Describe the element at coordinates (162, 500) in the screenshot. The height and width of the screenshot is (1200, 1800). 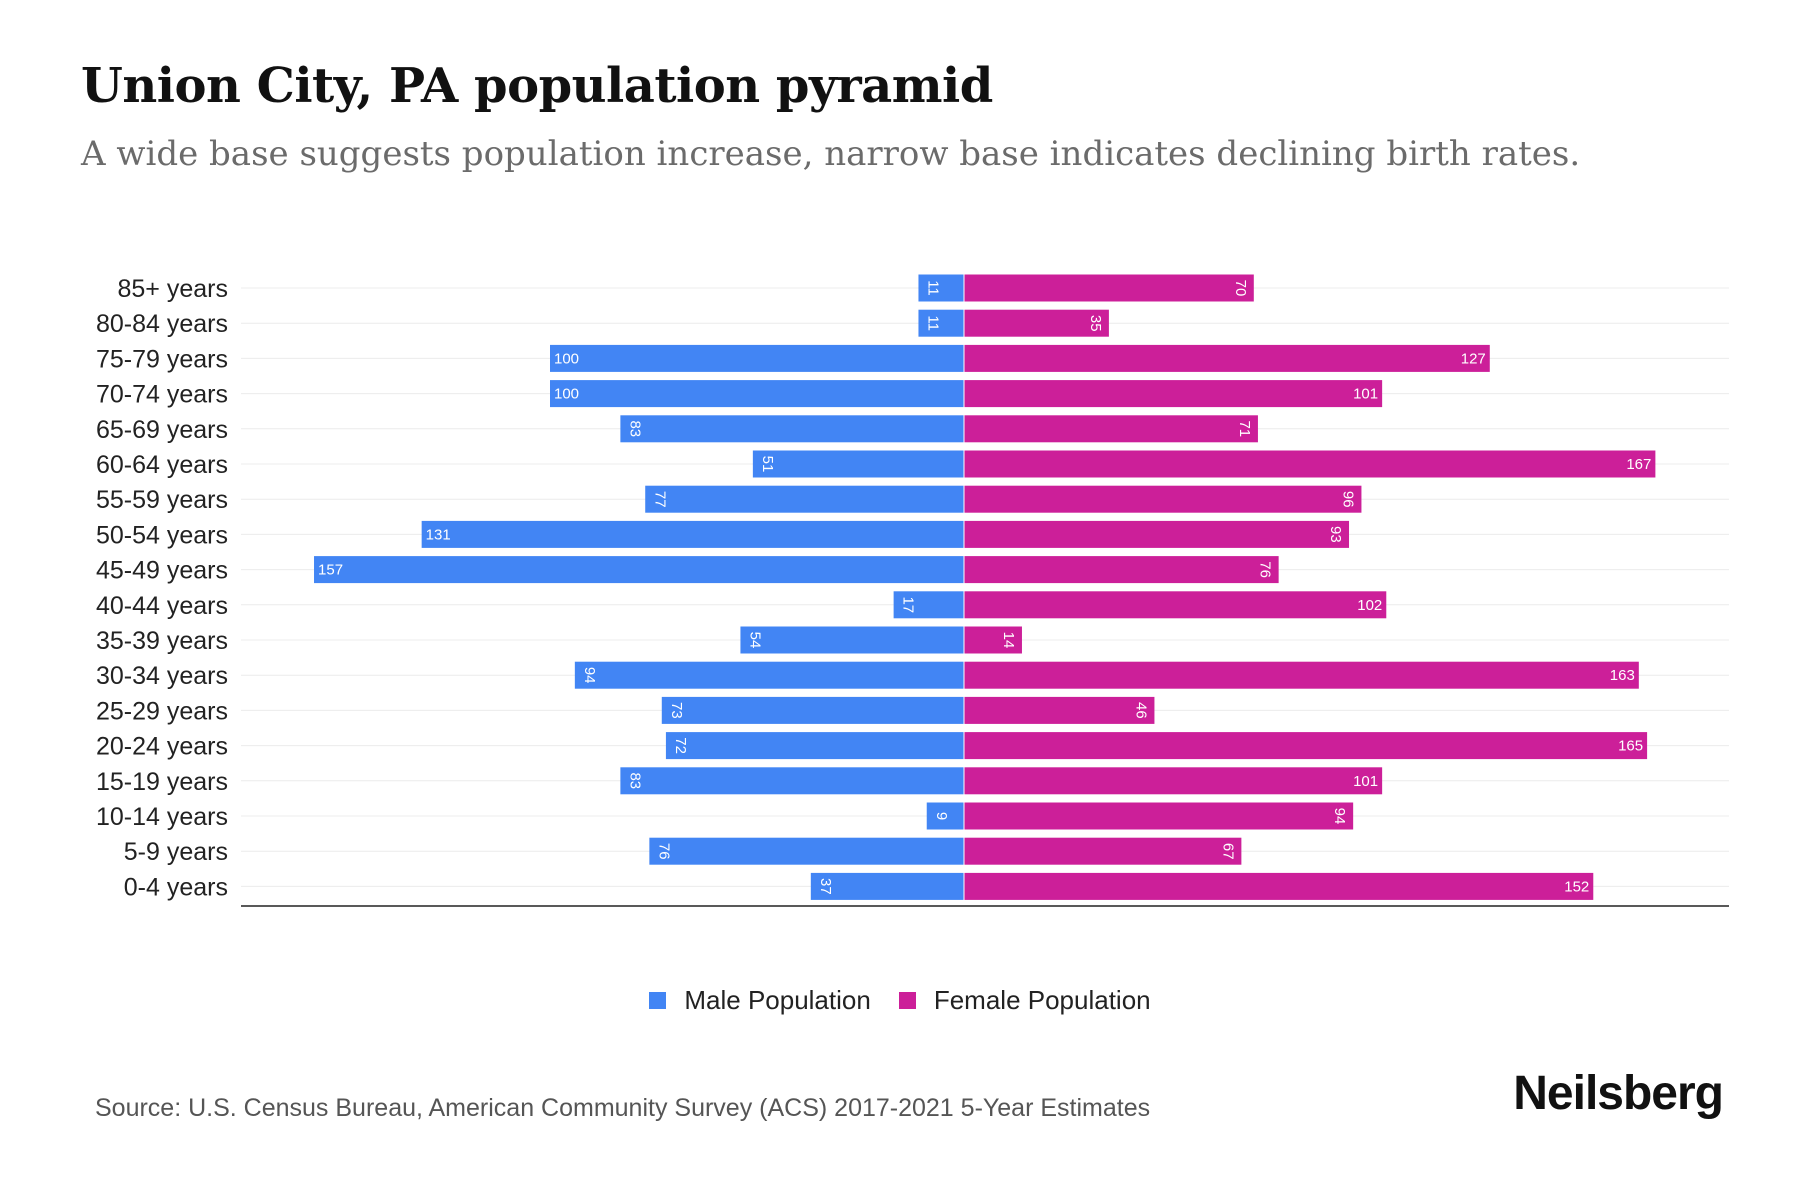
I see `age-label-55-59-years: 55-59 years` at that location.